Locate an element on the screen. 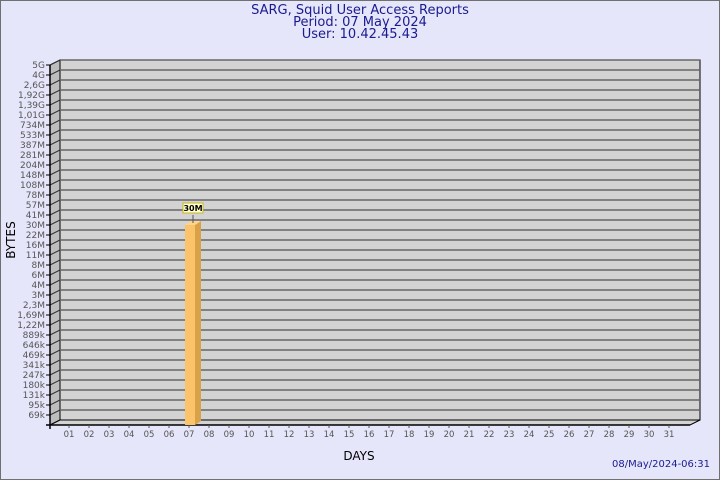 The image size is (720, 480). x-tick-label: 19 is located at coordinates (429, 435).